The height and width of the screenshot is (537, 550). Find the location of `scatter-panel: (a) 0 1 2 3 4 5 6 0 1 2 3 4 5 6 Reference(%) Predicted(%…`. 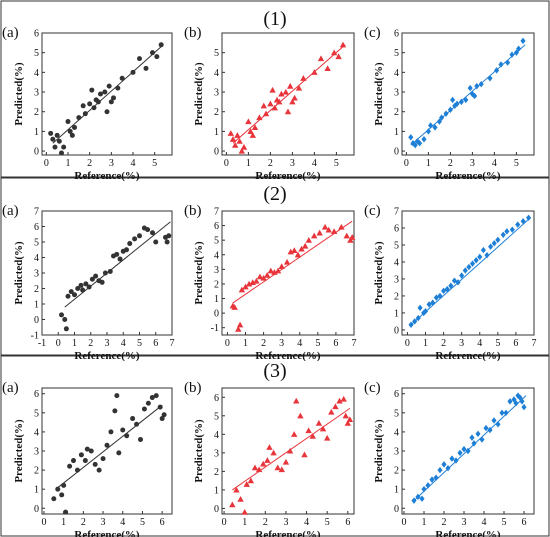

scatter-panel: (a) 0 1 2 3 4 5 6 0 1 2 3 4 5 6 Reference(%) Predicted(%… is located at coordinates (87, 458).